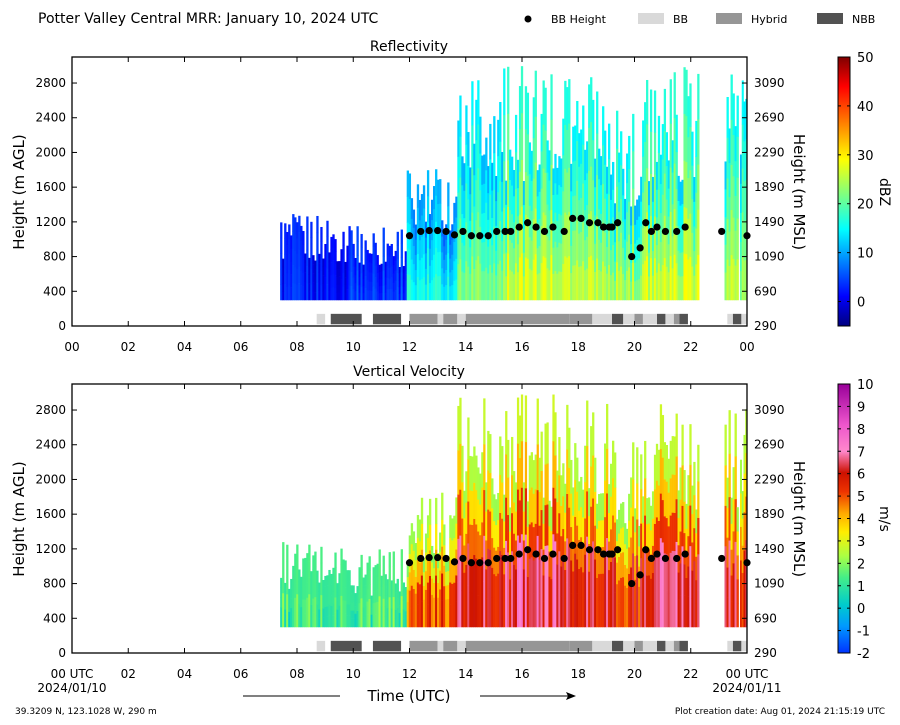 This screenshot has height=725, width=900. Describe the element at coordinates (830, 18) in the screenshot. I see `legend-nbb-swatch` at that location.